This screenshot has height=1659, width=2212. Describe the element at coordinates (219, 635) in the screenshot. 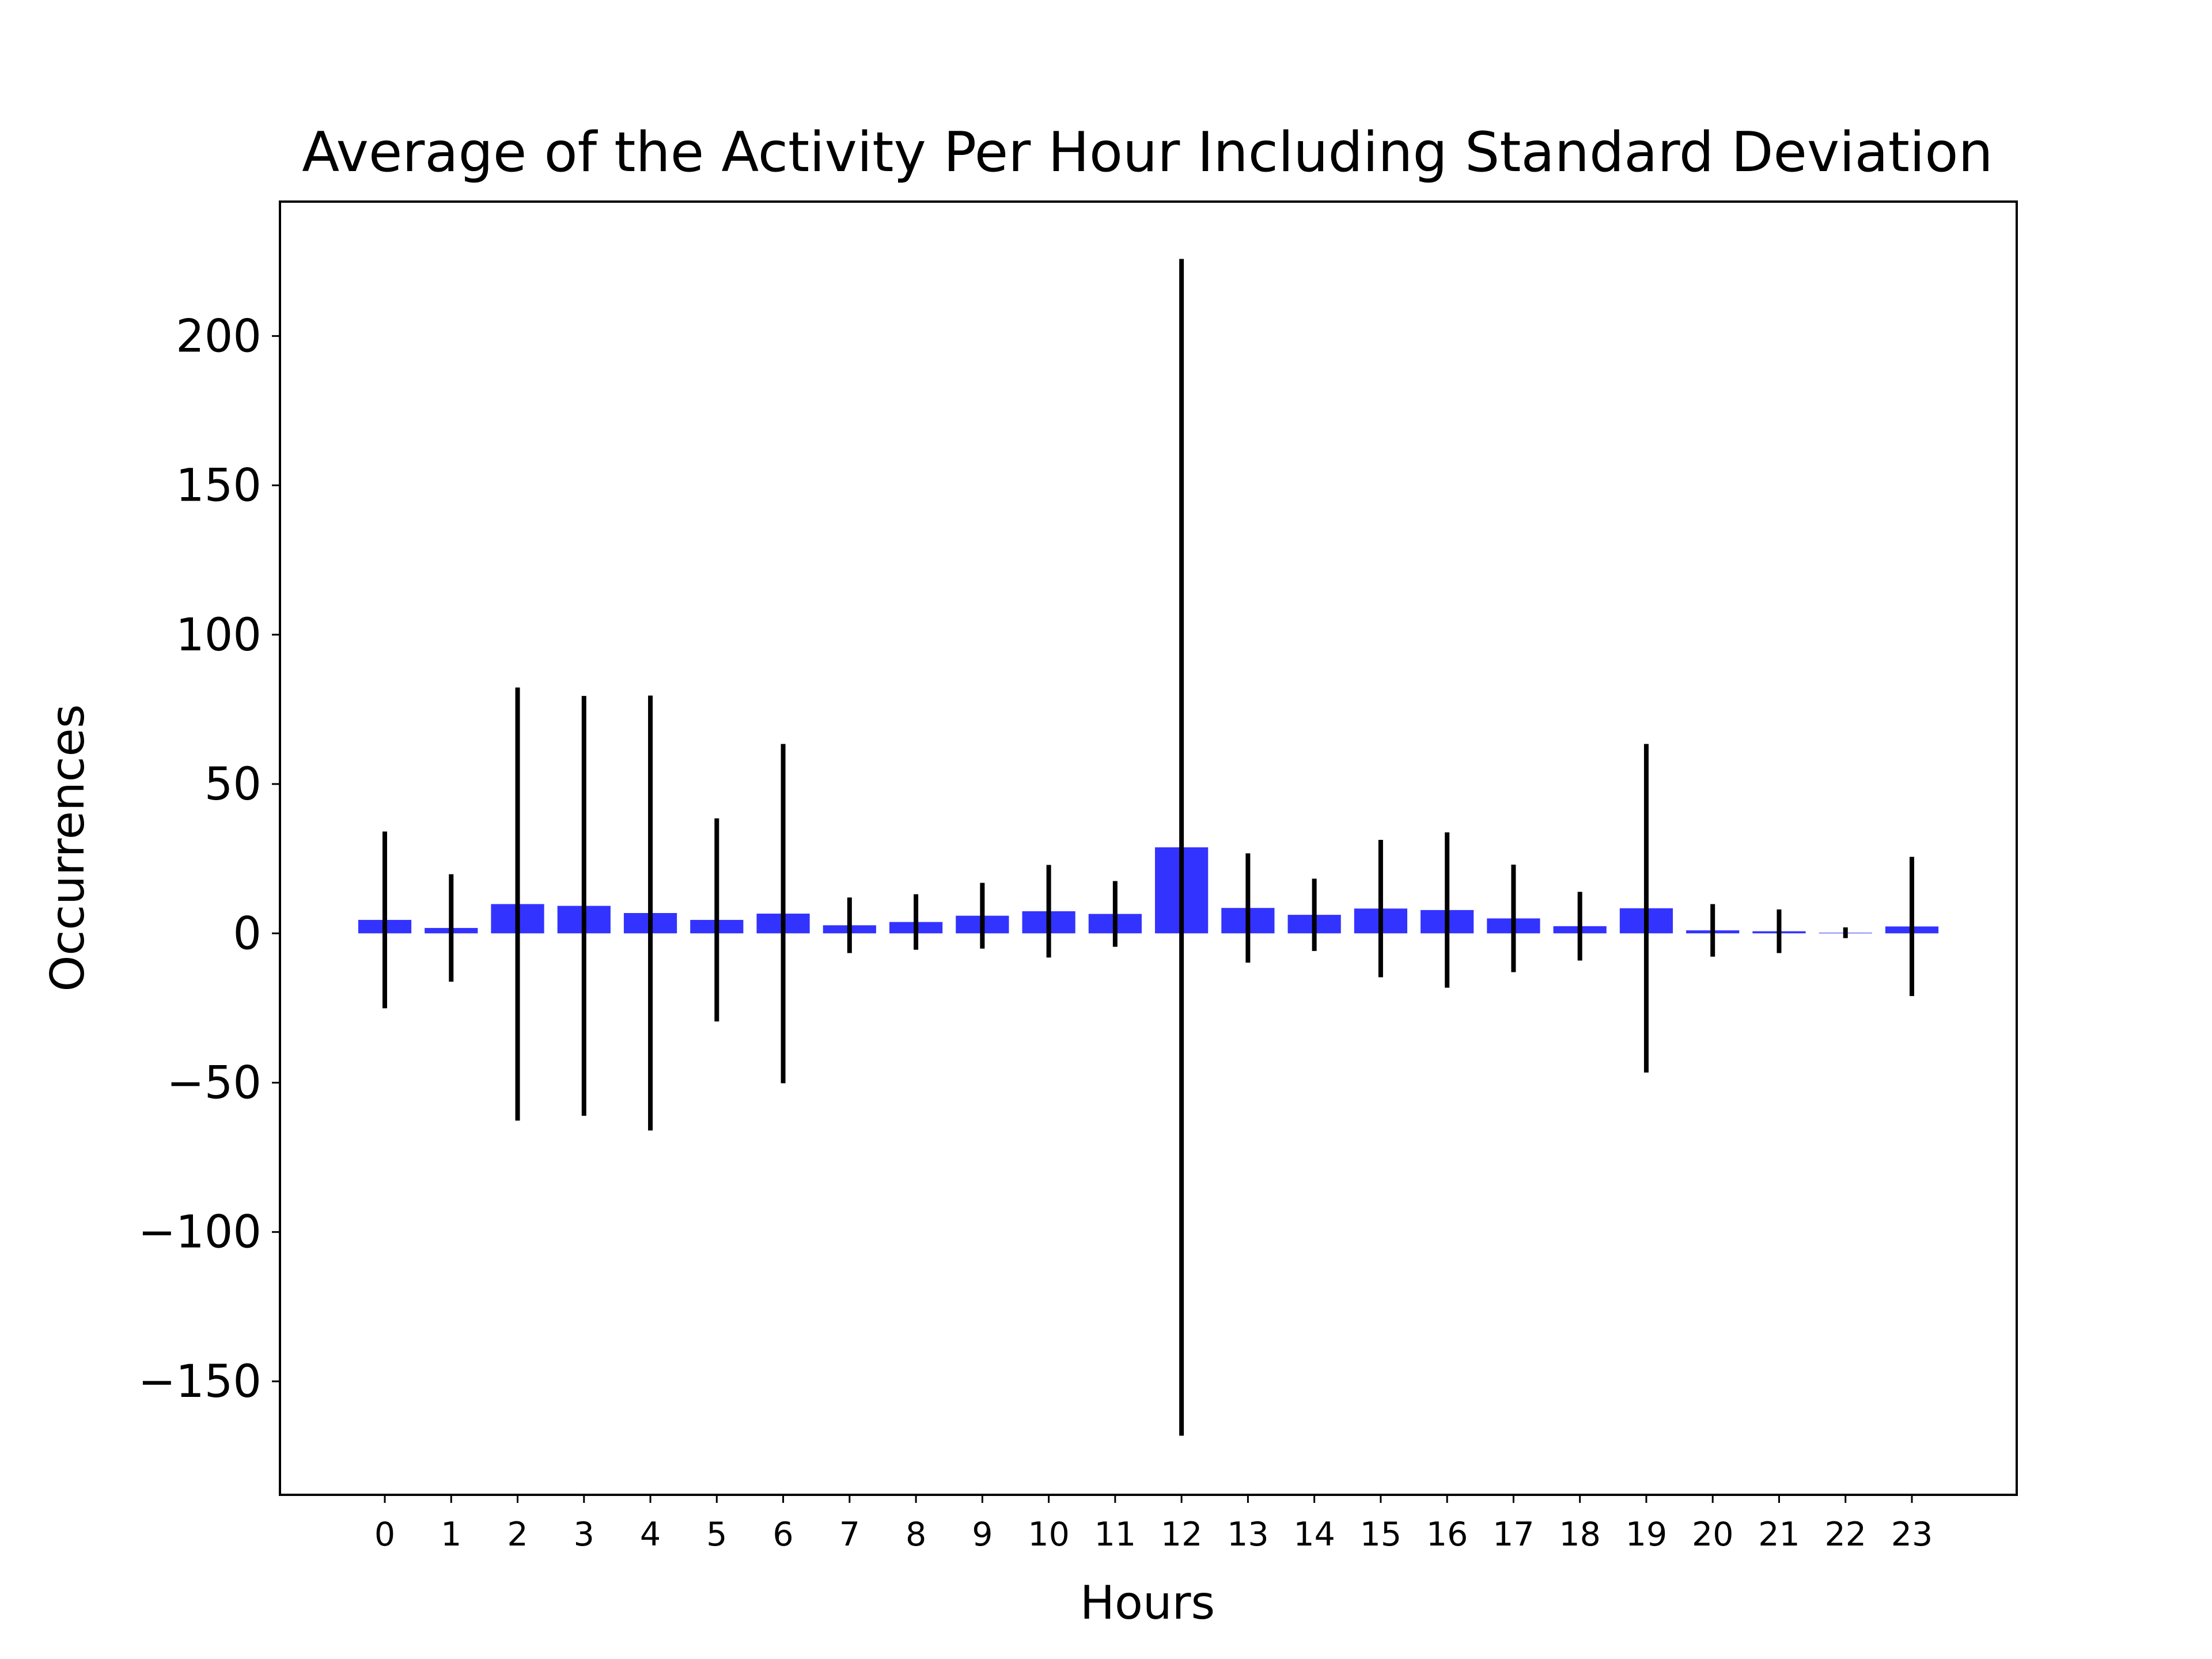

I see `y-tick-label-2: 100` at that location.